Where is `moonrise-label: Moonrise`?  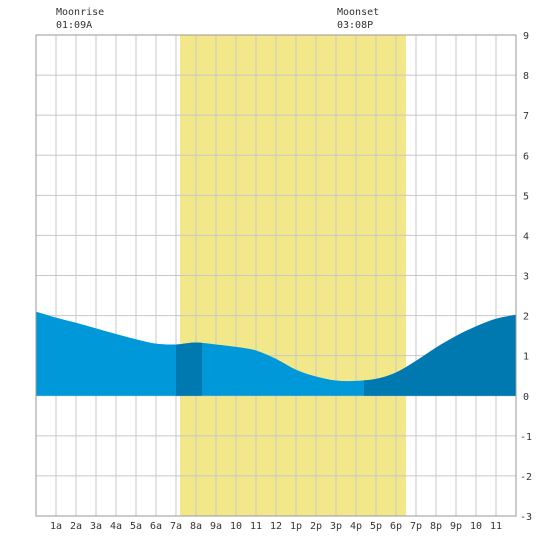 moonrise-label: Moonrise is located at coordinates (80, 12).